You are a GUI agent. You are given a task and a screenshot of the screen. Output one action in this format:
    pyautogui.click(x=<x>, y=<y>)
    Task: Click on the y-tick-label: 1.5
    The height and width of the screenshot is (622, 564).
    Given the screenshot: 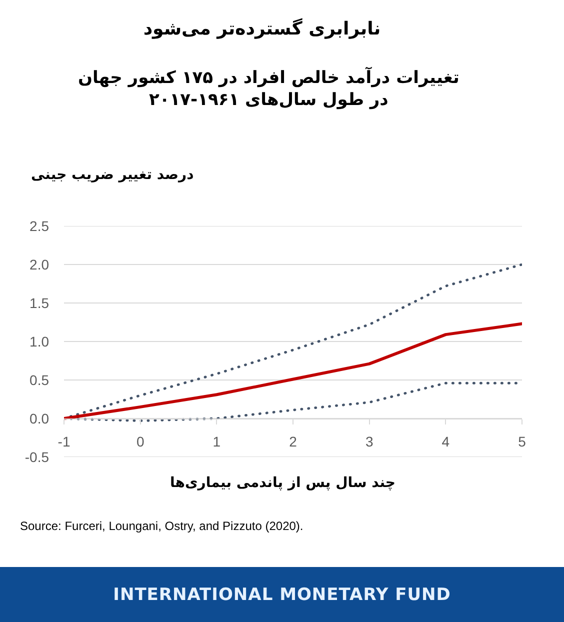 What is the action you would take?
    pyautogui.click(x=40, y=302)
    